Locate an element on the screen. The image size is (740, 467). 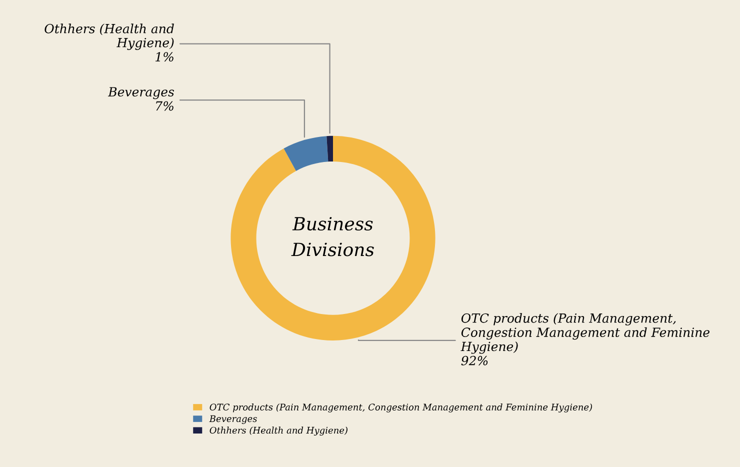
slice-label: Beverages is located at coordinates (141, 93).